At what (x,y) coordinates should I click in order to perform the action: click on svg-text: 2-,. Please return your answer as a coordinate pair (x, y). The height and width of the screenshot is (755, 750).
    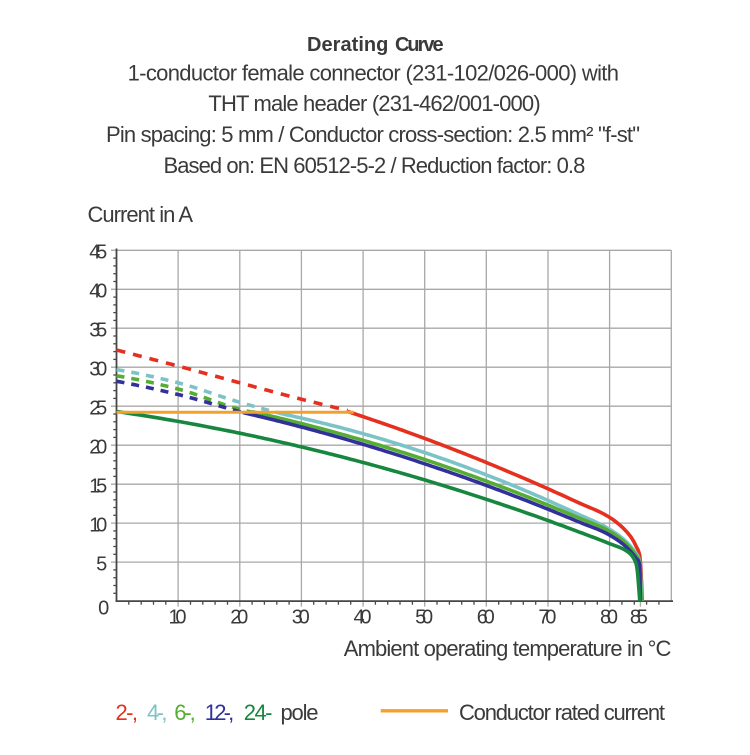
    Looking at the image, I should click on (127, 712).